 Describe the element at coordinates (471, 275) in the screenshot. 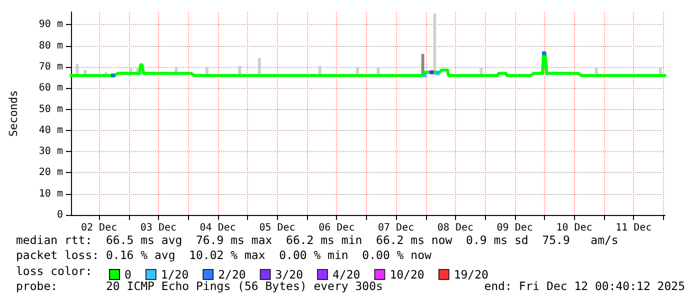

I see `legend-label: 19/20` at that location.